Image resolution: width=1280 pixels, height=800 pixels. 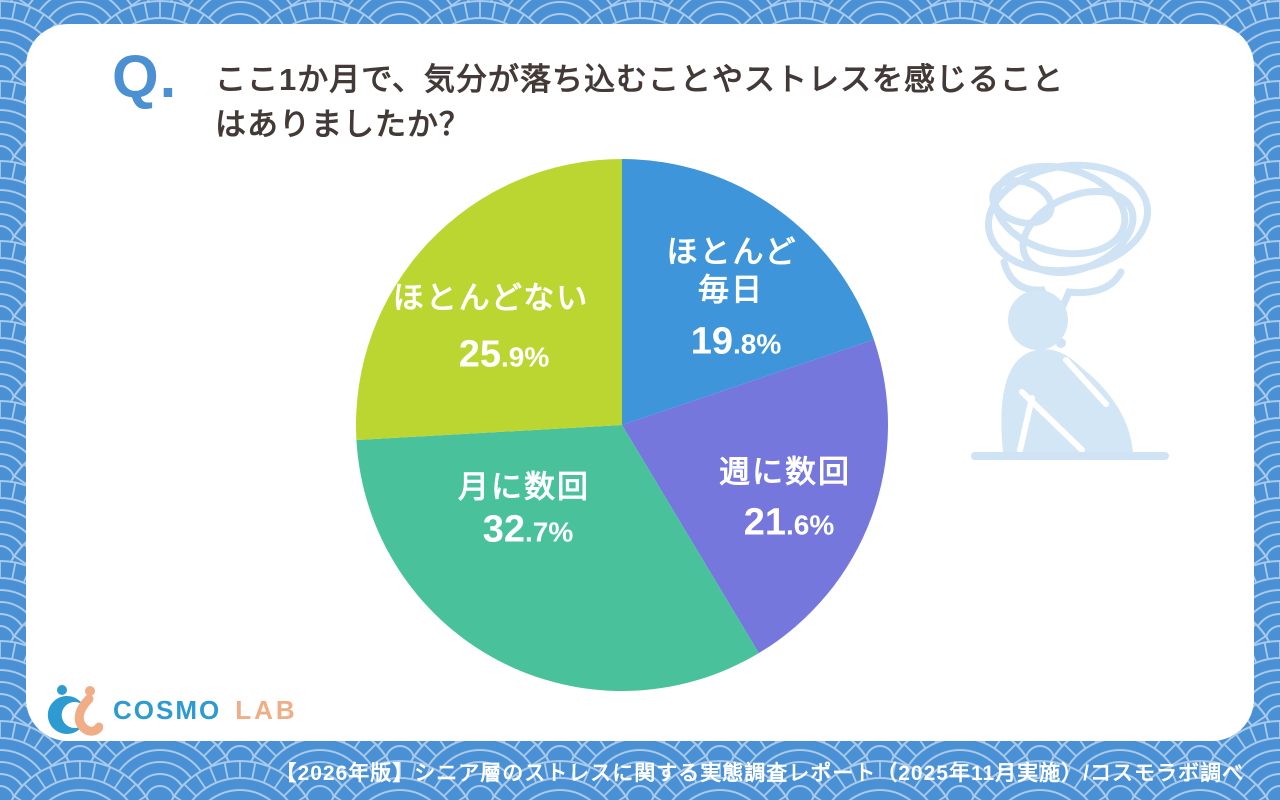 I want to click on question-title: ここ1か月で、気分が落ち込むことやストレスを感じること はありましたか？, so click(x=639, y=102).